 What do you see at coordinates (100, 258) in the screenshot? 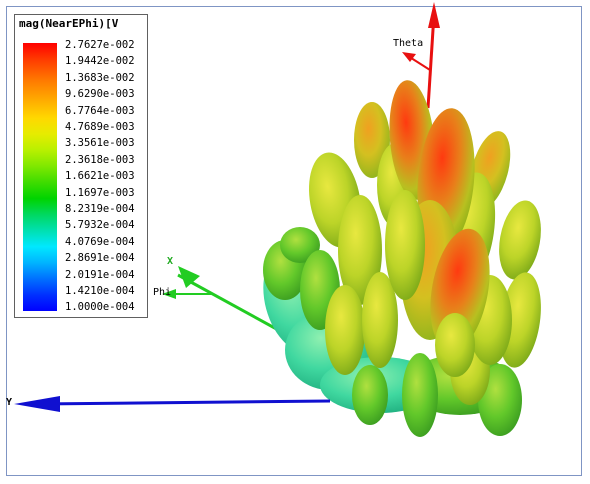
I see `legend-tick-label: 2.8691e-004` at bounding box center [100, 258].